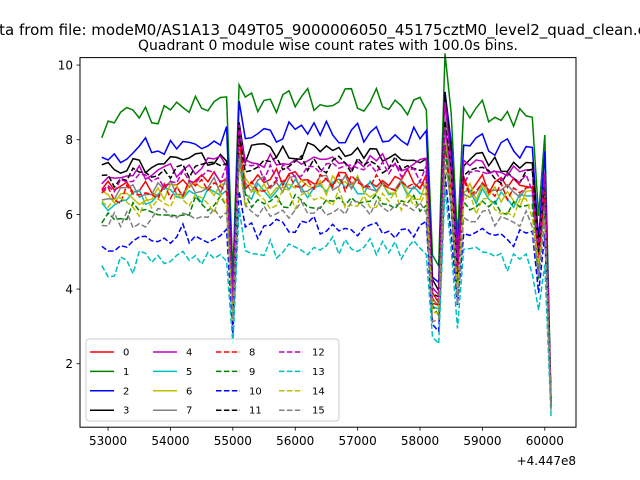 The height and width of the screenshot is (480, 640). Describe the element at coordinates (108, 441) in the screenshot. I see `x-tick-label-53000: 53000` at that location.